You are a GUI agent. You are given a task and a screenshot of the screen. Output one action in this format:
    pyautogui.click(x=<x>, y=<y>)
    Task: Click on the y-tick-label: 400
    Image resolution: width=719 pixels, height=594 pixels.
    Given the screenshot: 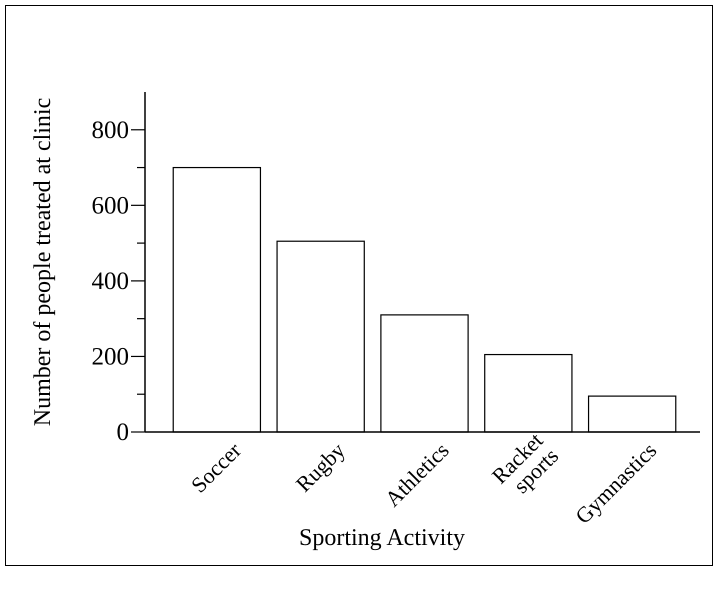 What is the action you would take?
    pyautogui.click(x=110, y=281)
    